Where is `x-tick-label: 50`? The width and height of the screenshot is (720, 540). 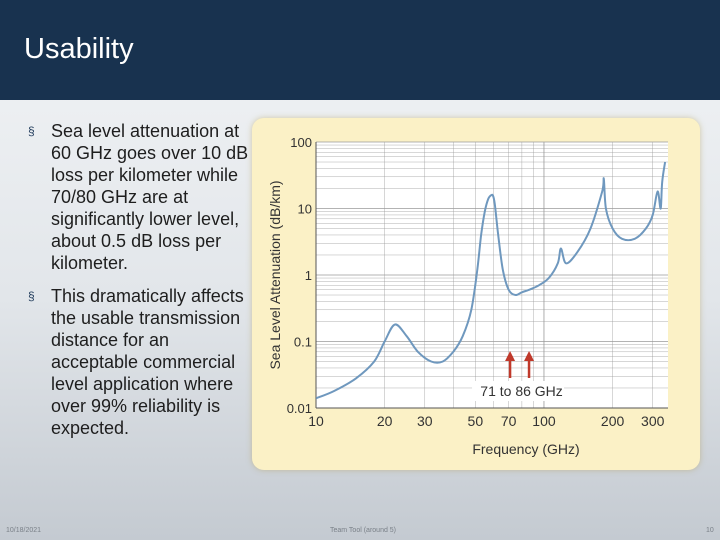
x-tick-label: 50 is located at coordinates (476, 421).